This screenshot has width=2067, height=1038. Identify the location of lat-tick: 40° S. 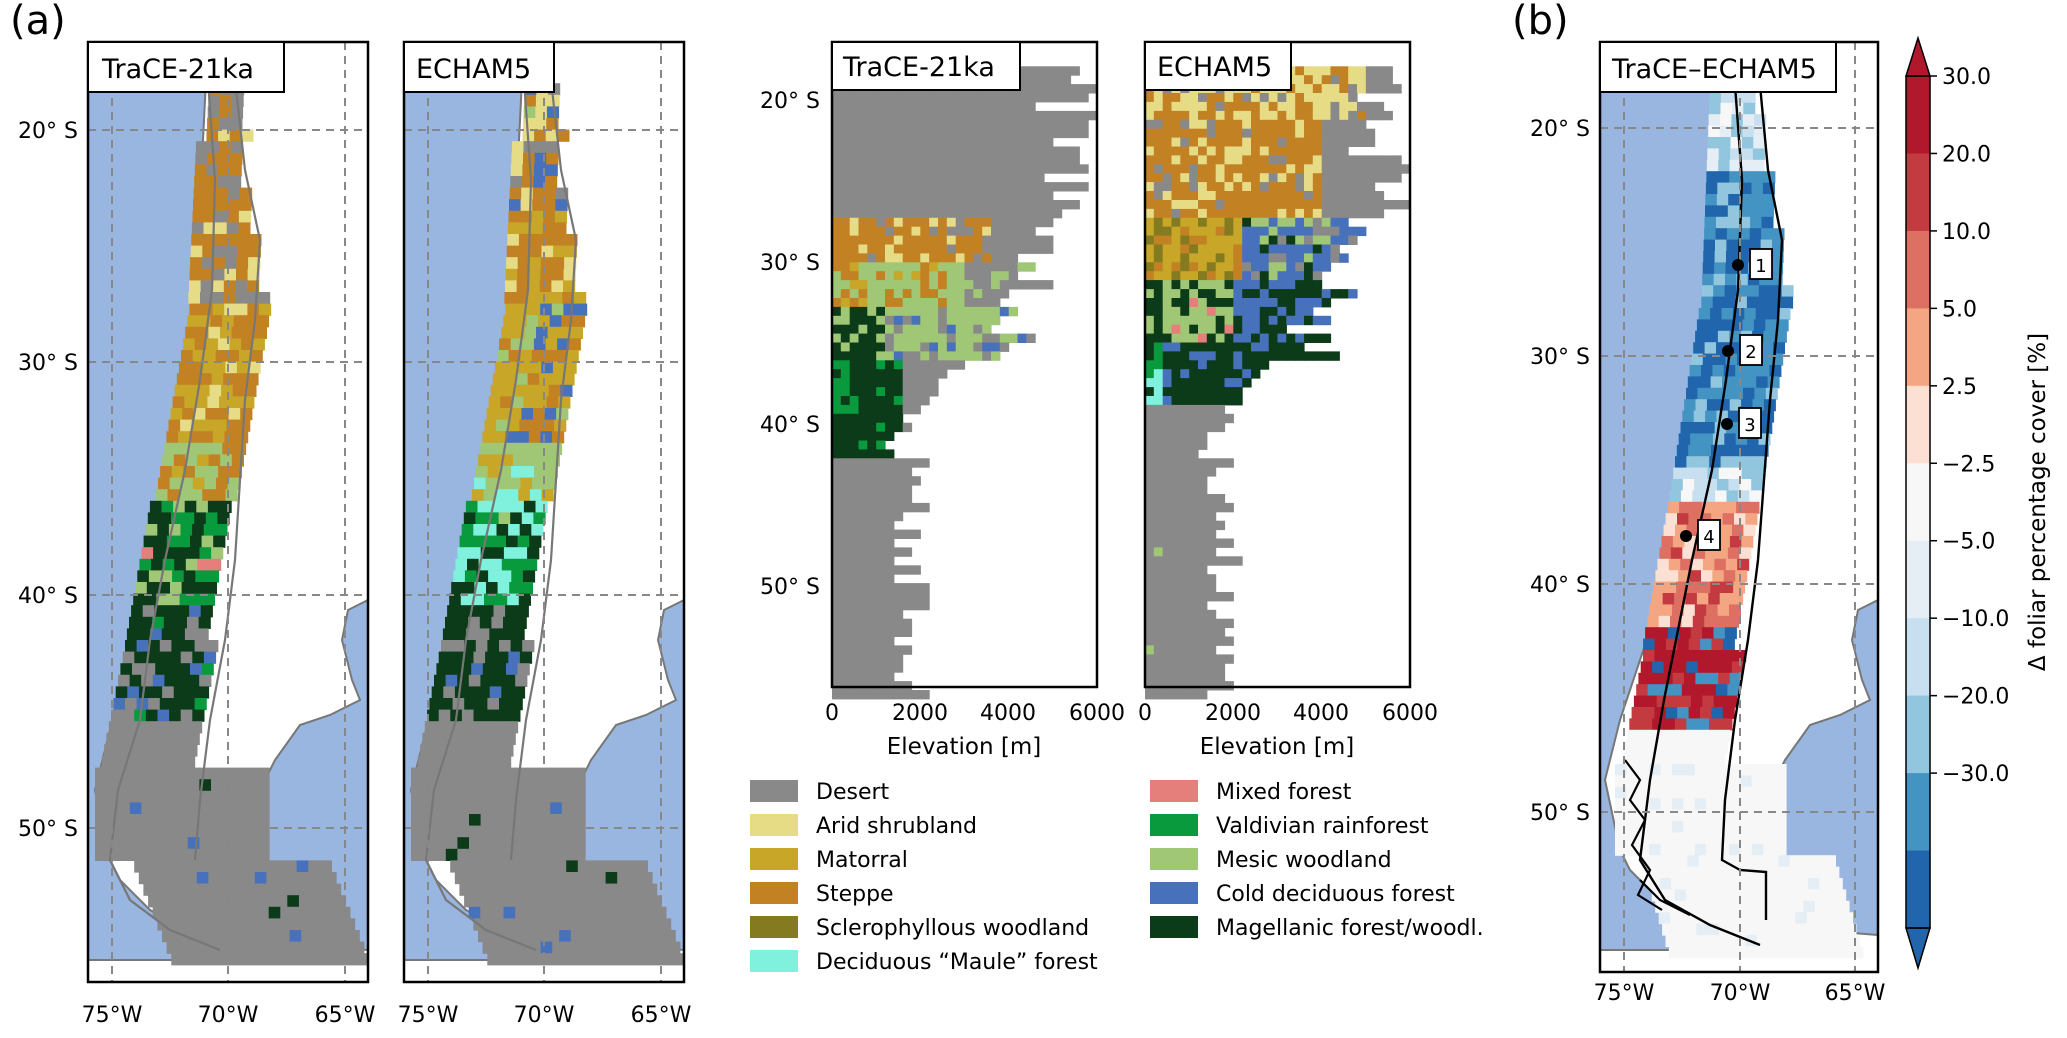
(1560, 585).